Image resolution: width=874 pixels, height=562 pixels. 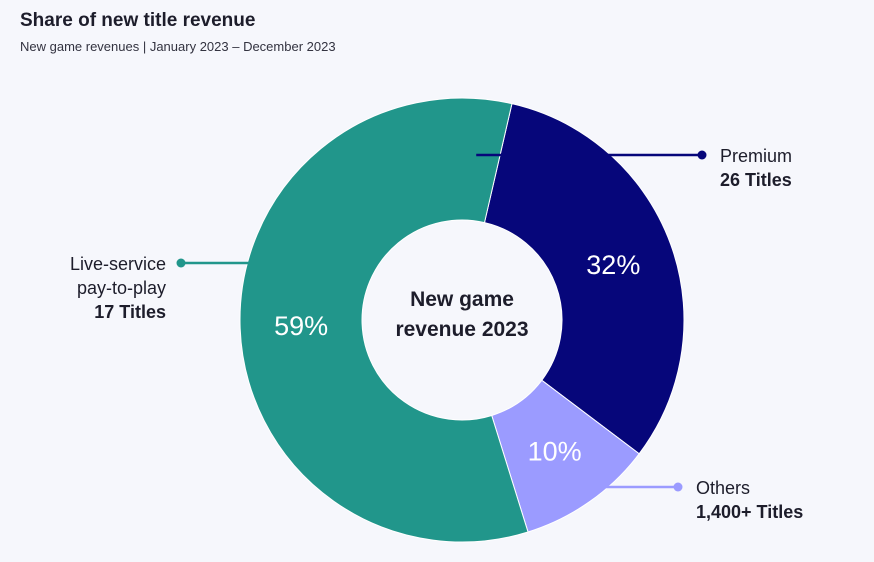 I want to click on slice-premium, so click(x=584, y=279).